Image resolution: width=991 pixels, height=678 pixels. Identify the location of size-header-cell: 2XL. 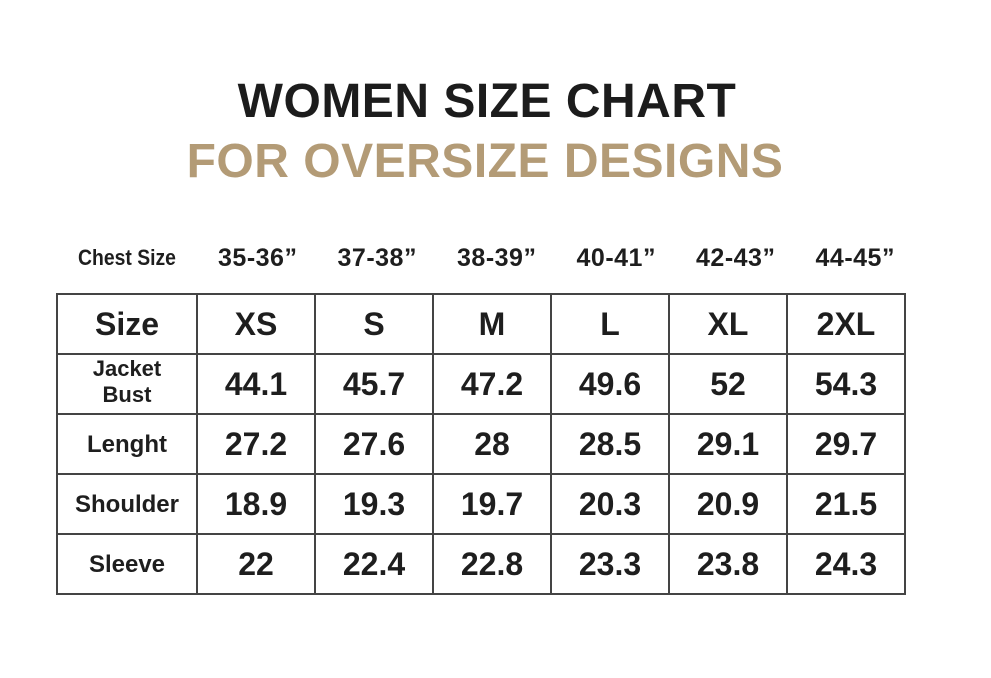
(846, 324).